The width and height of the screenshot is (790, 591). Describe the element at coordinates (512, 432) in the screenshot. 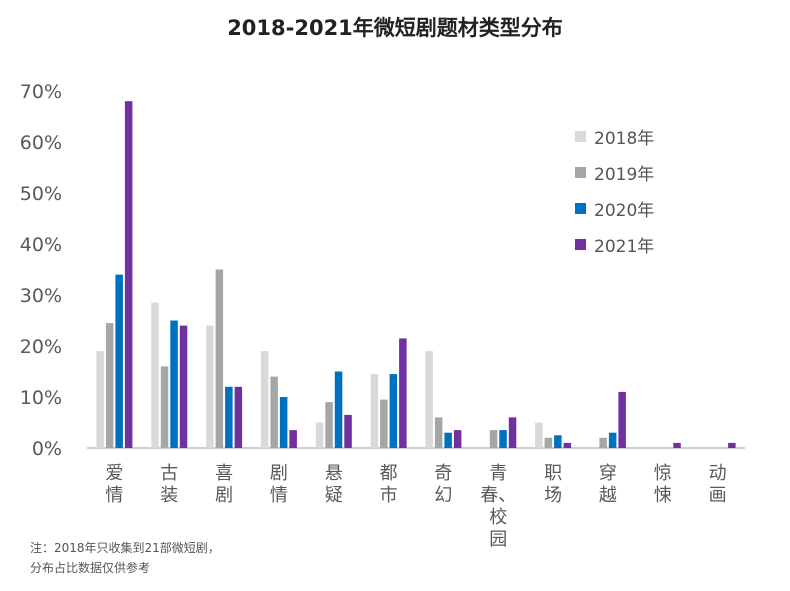

I see `bar-青春、校园-2021年` at that location.